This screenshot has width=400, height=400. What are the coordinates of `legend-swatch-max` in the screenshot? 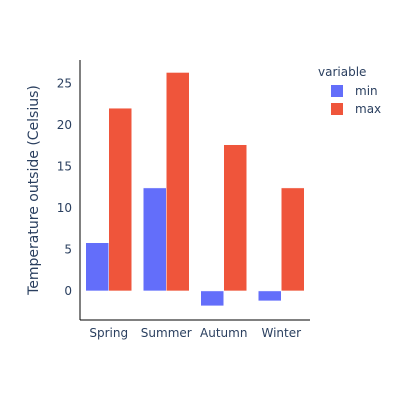 It's located at (337, 109).